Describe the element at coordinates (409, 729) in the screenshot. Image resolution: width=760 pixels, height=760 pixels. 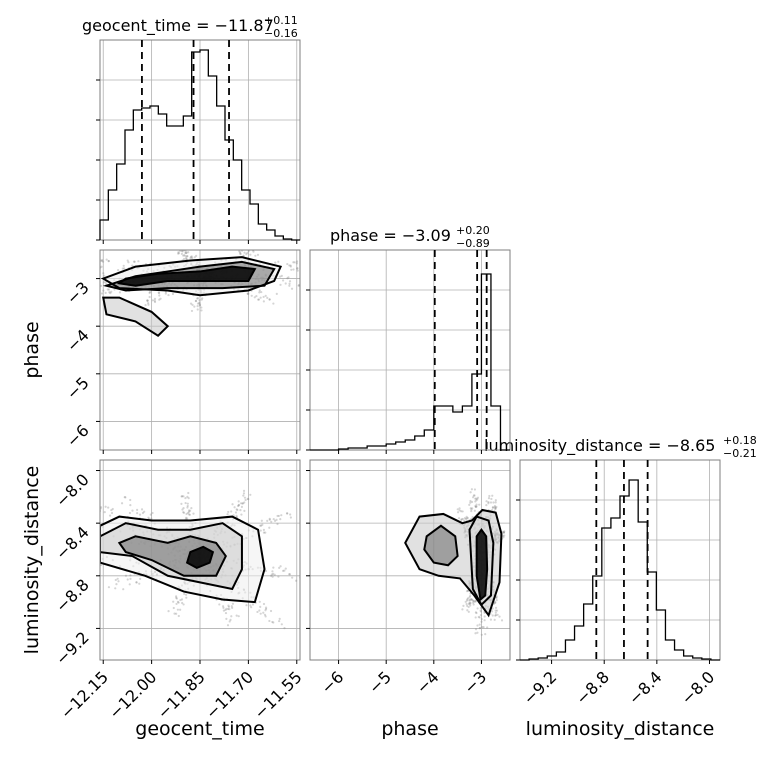
I see `xlabel-phase: phase` at that location.